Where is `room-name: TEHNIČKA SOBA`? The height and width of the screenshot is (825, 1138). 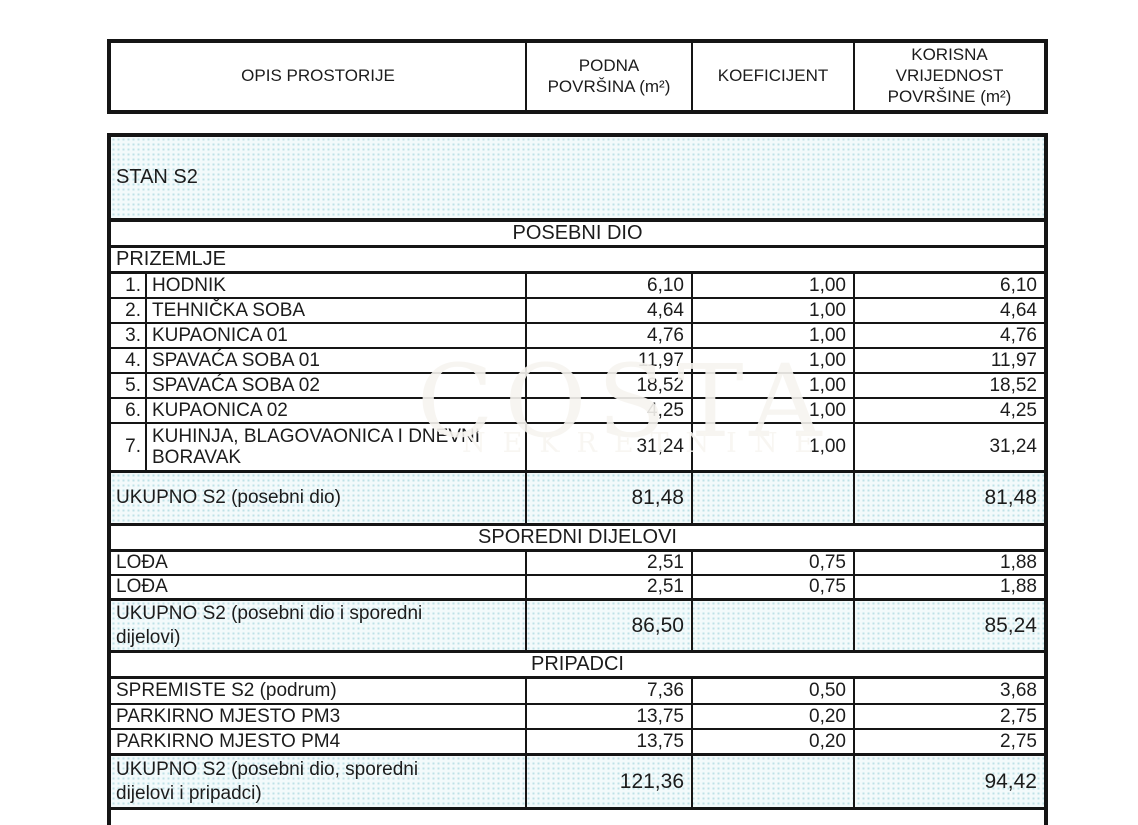
room-name: TEHNIČKA SOBA is located at coordinates (335, 310).